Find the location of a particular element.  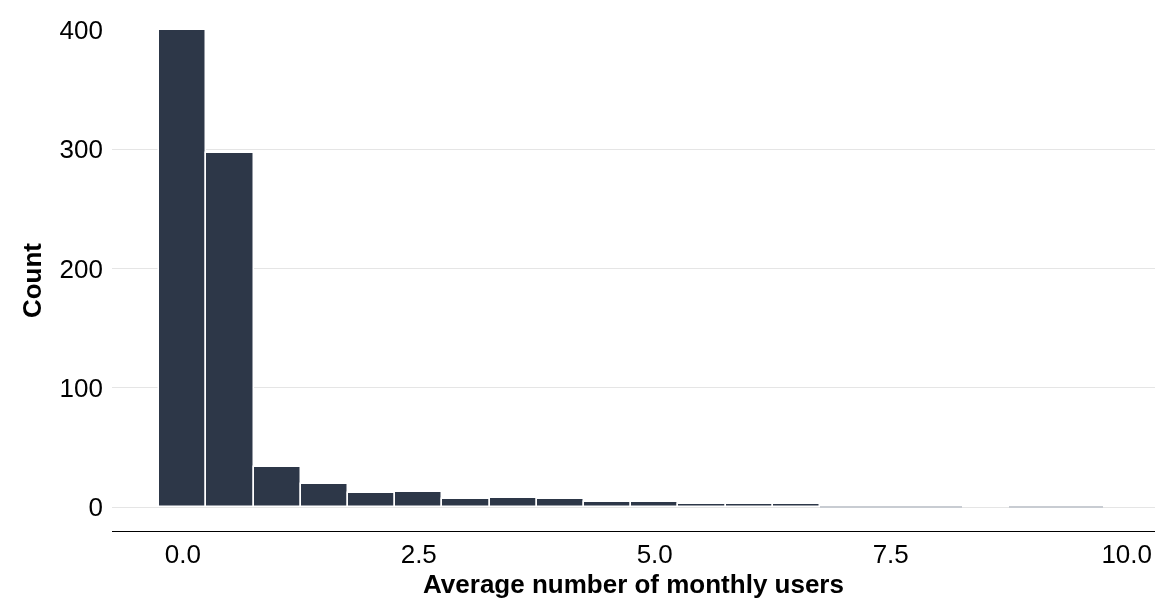

y-tick-label: 300 is located at coordinates (81, 149).